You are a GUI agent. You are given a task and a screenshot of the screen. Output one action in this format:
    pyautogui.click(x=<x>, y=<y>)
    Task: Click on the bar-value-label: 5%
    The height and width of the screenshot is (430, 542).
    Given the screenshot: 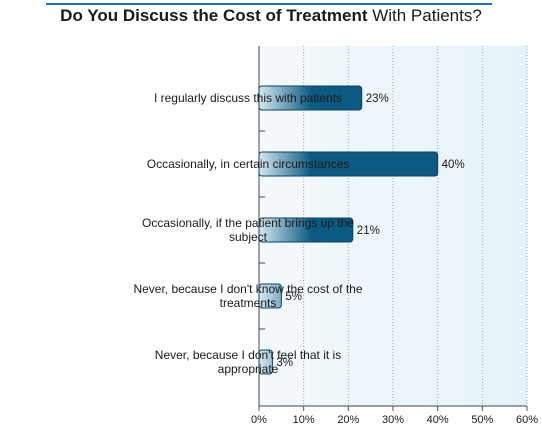 What is the action you would take?
    pyautogui.click(x=293, y=297)
    